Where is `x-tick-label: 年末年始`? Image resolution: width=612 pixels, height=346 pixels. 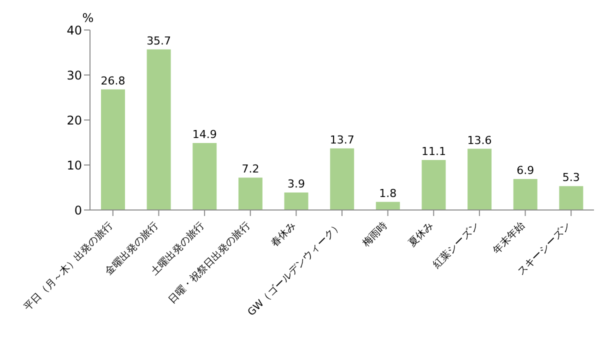
x-tick-label: 年末年始 is located at coordinates (509, 238).